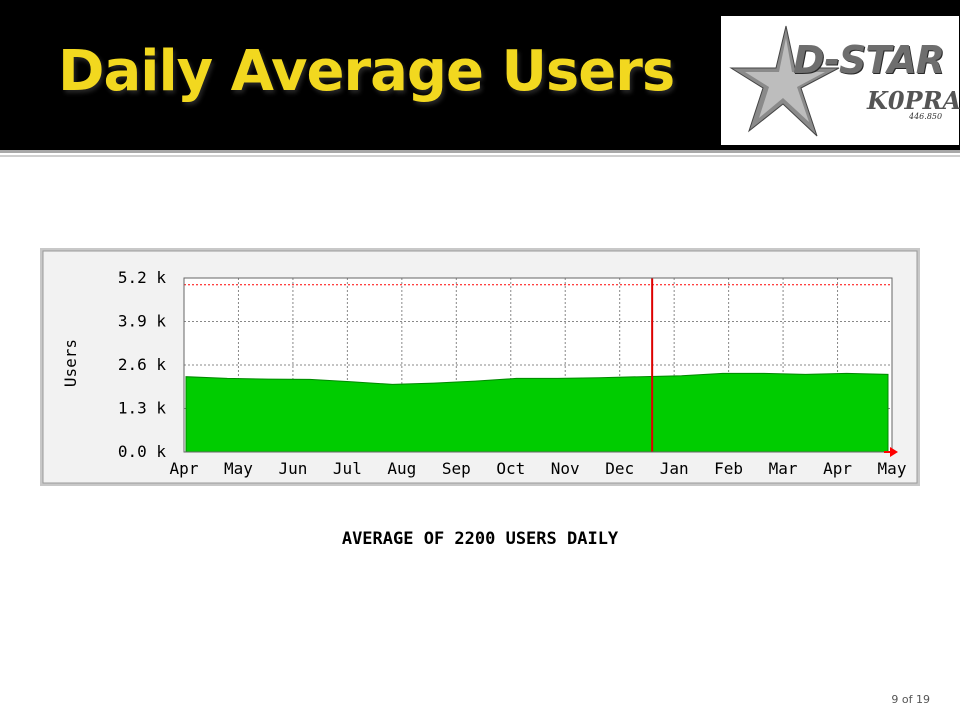 This screenshot has width=960, height=720. I want to click on x-tick-label: Sep, so click(456, 468).